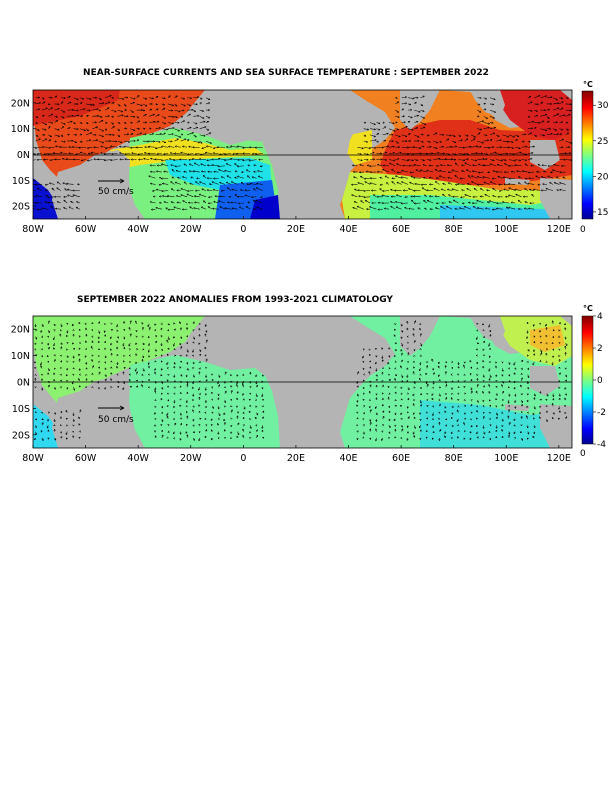 The height and width of the screenshot is (792, 612). I want to click on x-tick-label: 60E, so click(401, 229).